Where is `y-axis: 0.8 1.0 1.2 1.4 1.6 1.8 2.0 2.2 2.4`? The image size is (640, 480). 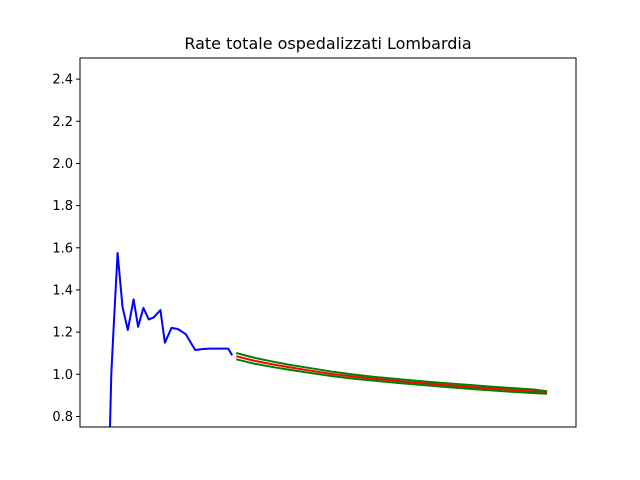 y-axis: 0.8 1.0 1.2 1.4 1.6 1.8 2.0 2.2 2.4 is located at coordinates (66, 249).